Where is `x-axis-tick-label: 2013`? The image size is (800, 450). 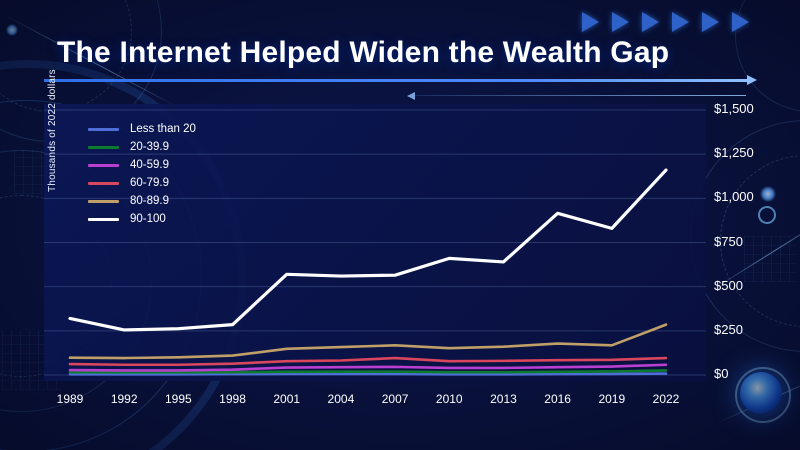
x-axis-tick-label: 2013 is located at coordinates (503, 399).